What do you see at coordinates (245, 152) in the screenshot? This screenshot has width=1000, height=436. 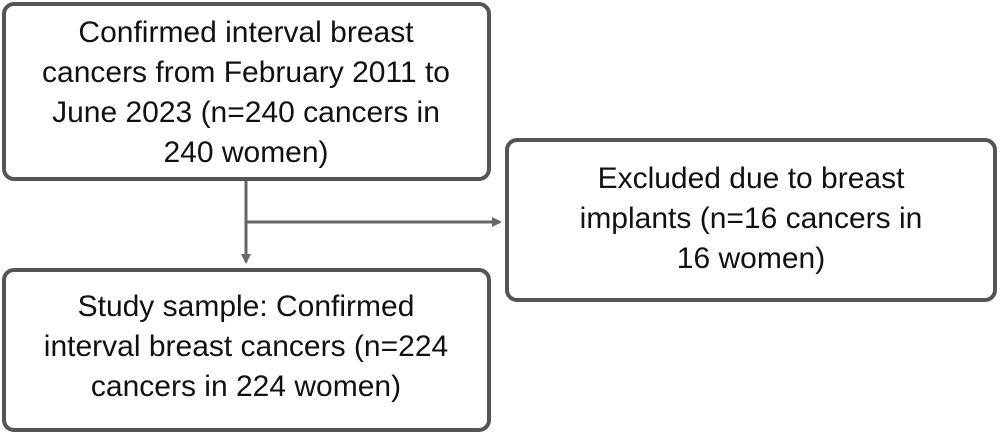 I see `node-text: 240 women)` at bounding box center [245, 152].